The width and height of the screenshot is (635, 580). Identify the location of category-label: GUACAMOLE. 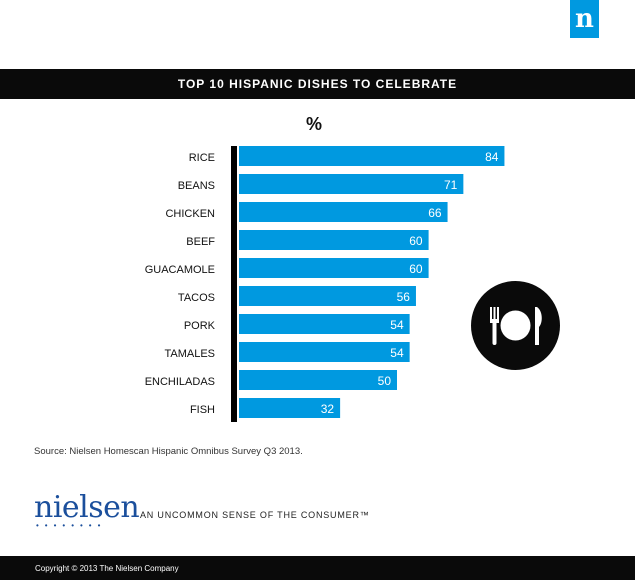
(180, 270).